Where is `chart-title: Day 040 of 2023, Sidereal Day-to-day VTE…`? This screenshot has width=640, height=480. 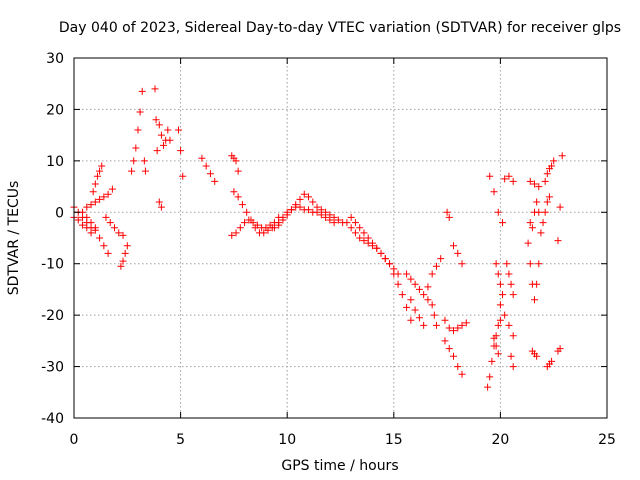 chart-title: Day 040 of 2023, Sidereal Day-to-day VTE… is located at coordinates (340, 28).